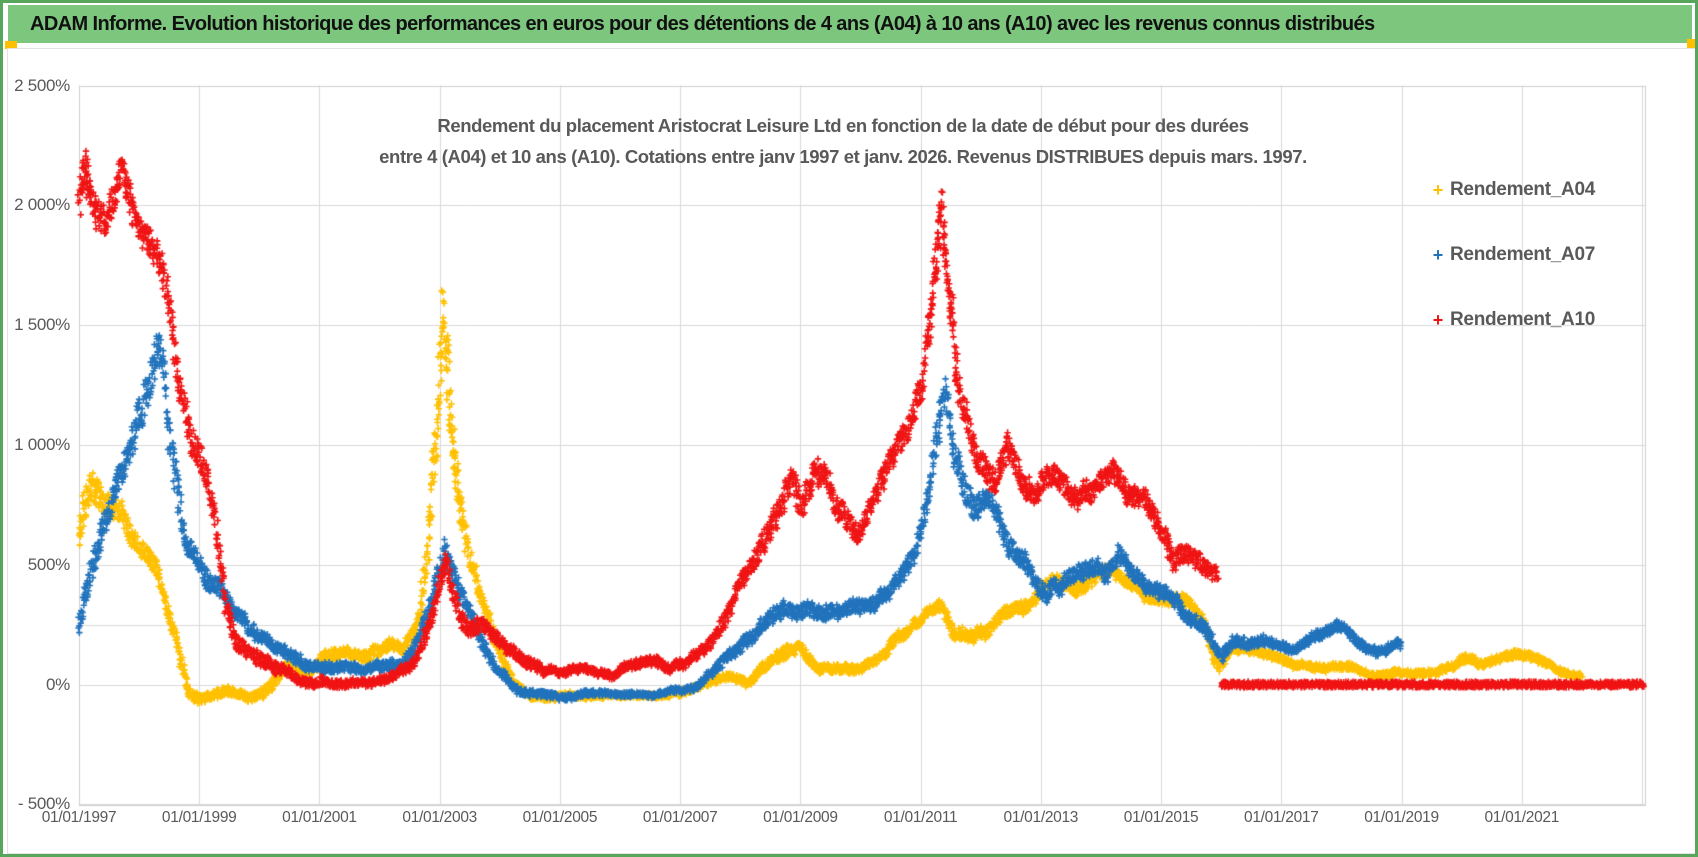 Image resolution: width=1698 pixels, height=857 pixels. What do you see at coordinates (199, 817) in the screenshot?
I see `x-axis-tick-label: 01/01/1999` at bounding box center [199, 817].